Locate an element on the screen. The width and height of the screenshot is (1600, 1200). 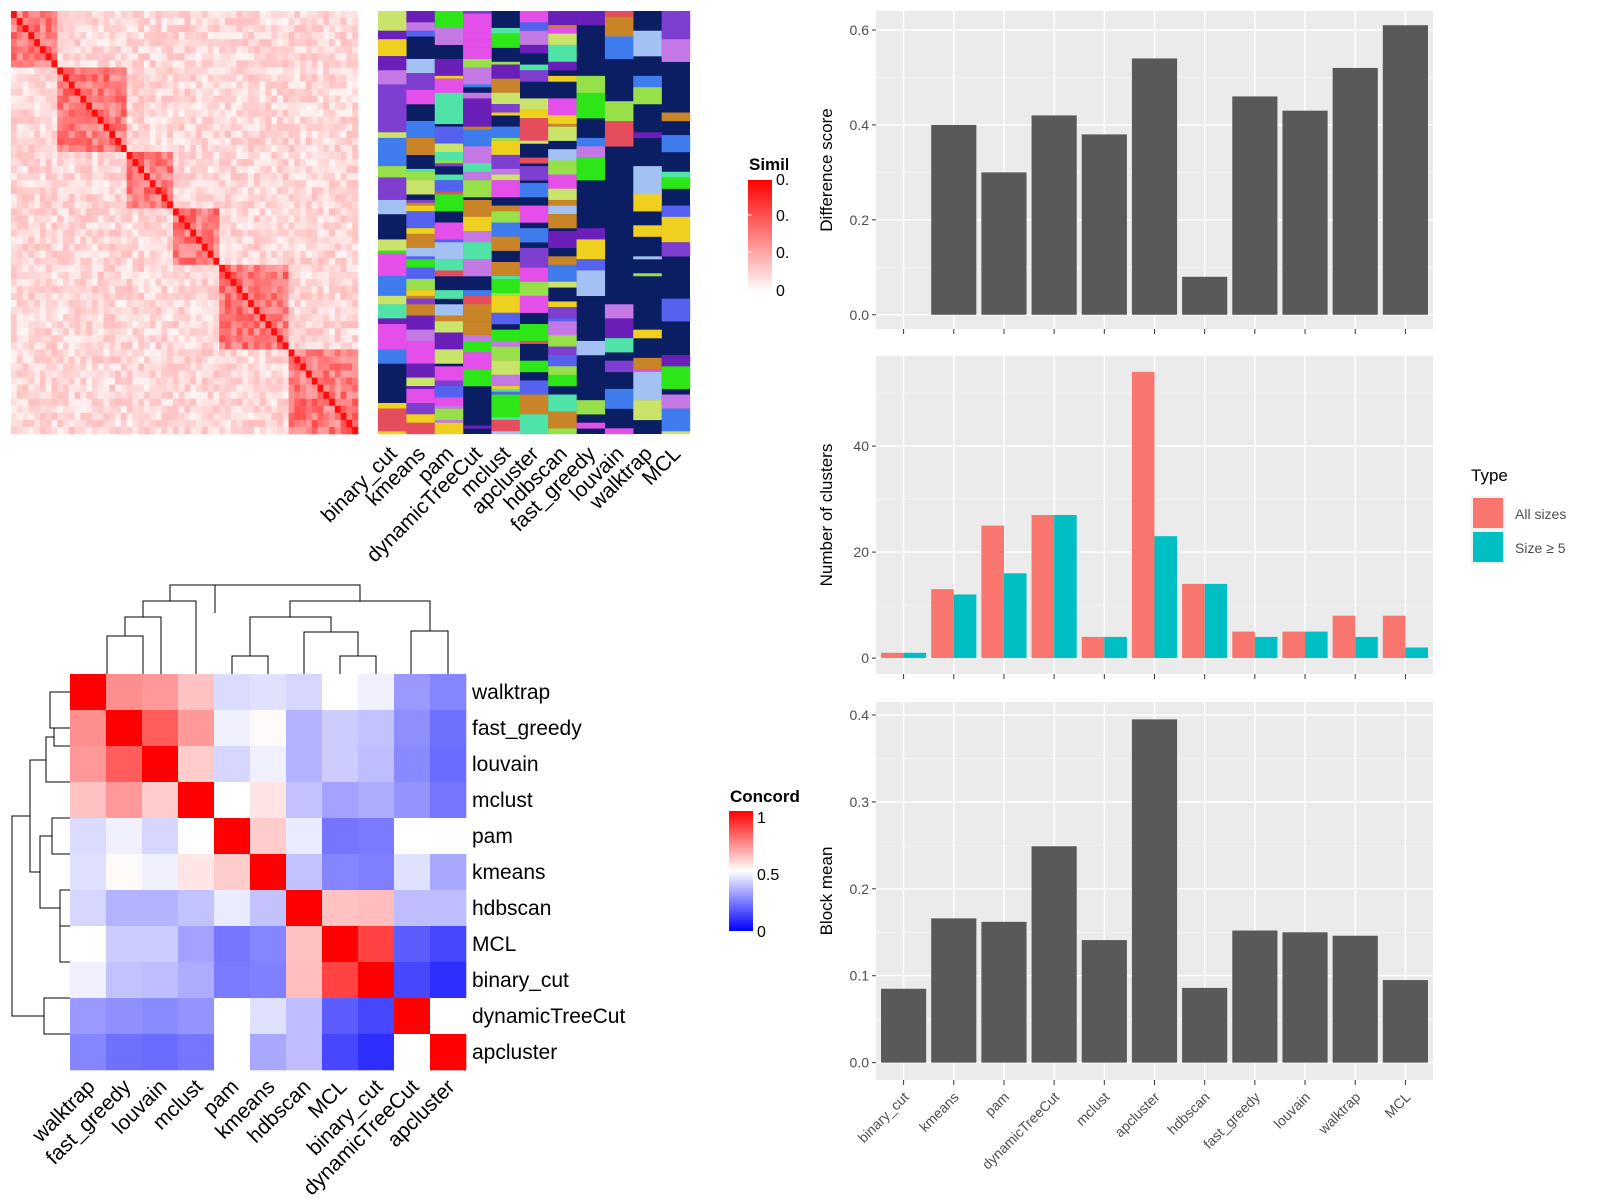
similarity-legend-title: Simila is located at coordinates (774, 164).